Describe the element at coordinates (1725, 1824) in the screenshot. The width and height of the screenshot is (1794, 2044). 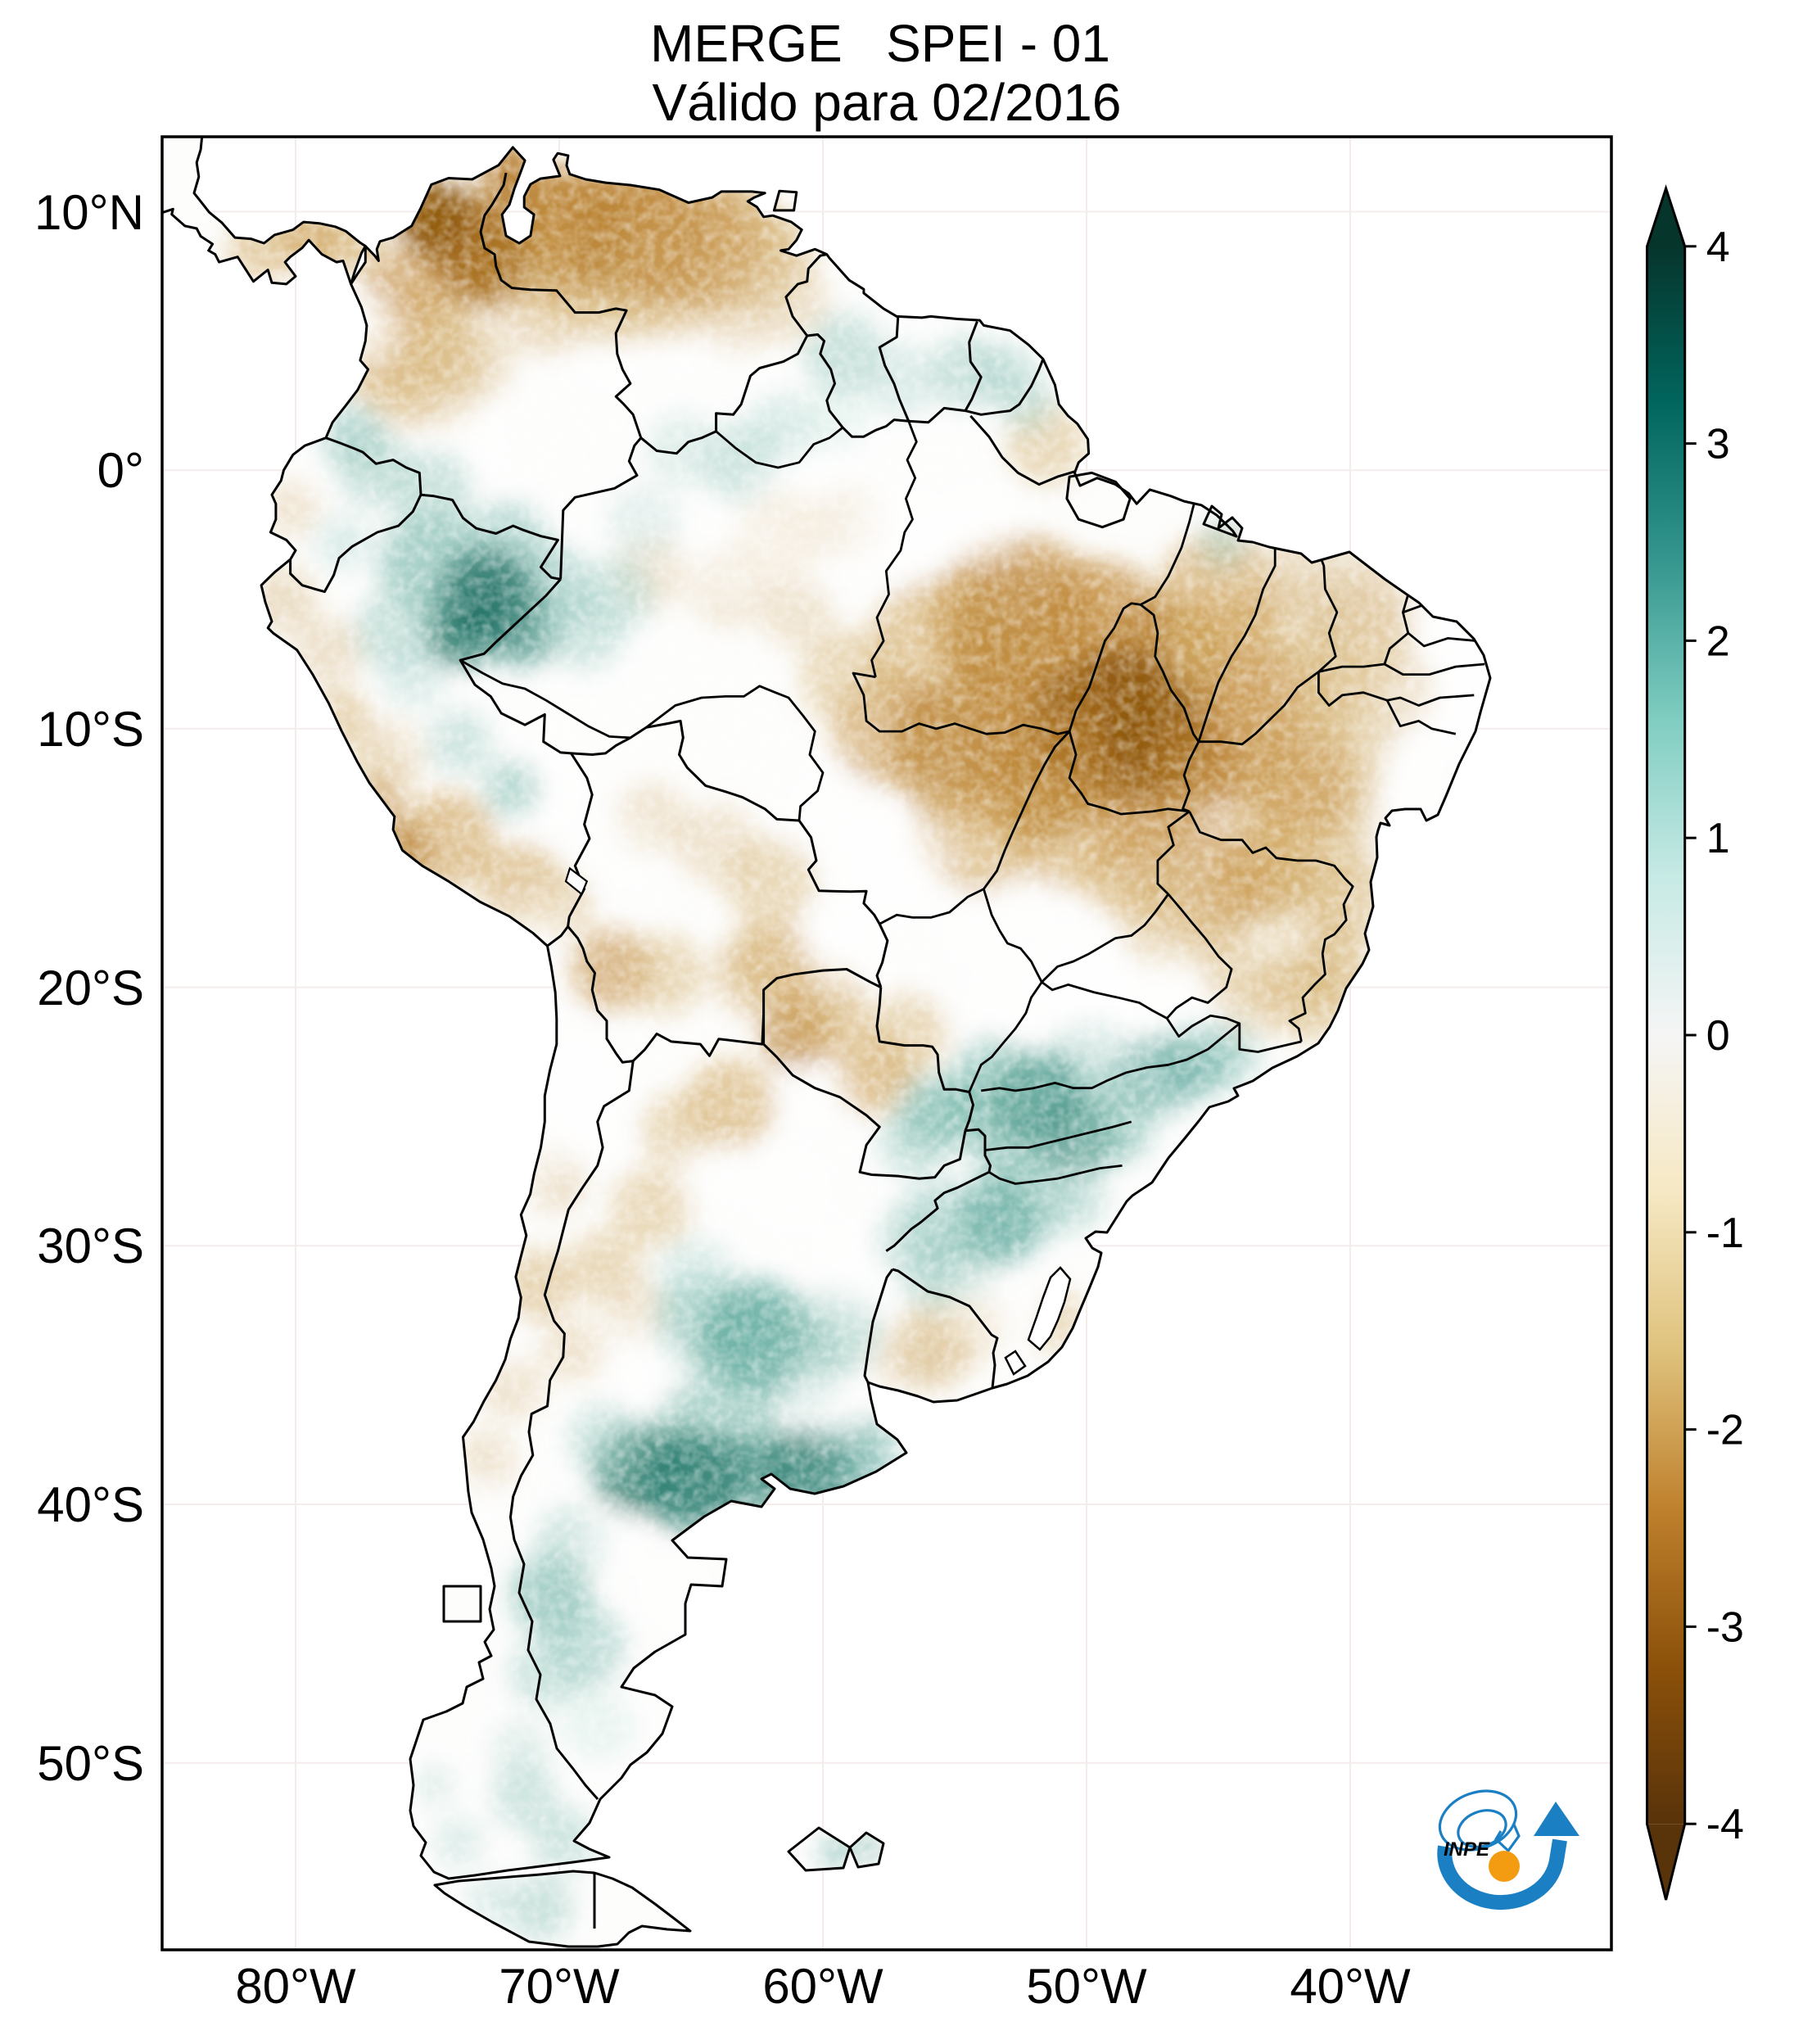
I see `svg-text: -4` at that location.